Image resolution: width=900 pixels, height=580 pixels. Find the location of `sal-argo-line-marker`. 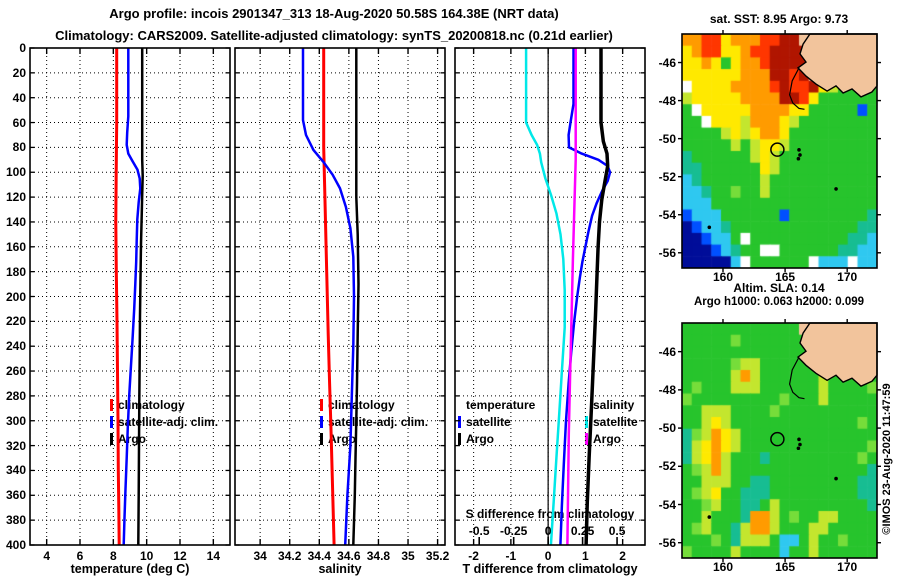

sal-argo-line-marker is located at coordinates (586, 438).